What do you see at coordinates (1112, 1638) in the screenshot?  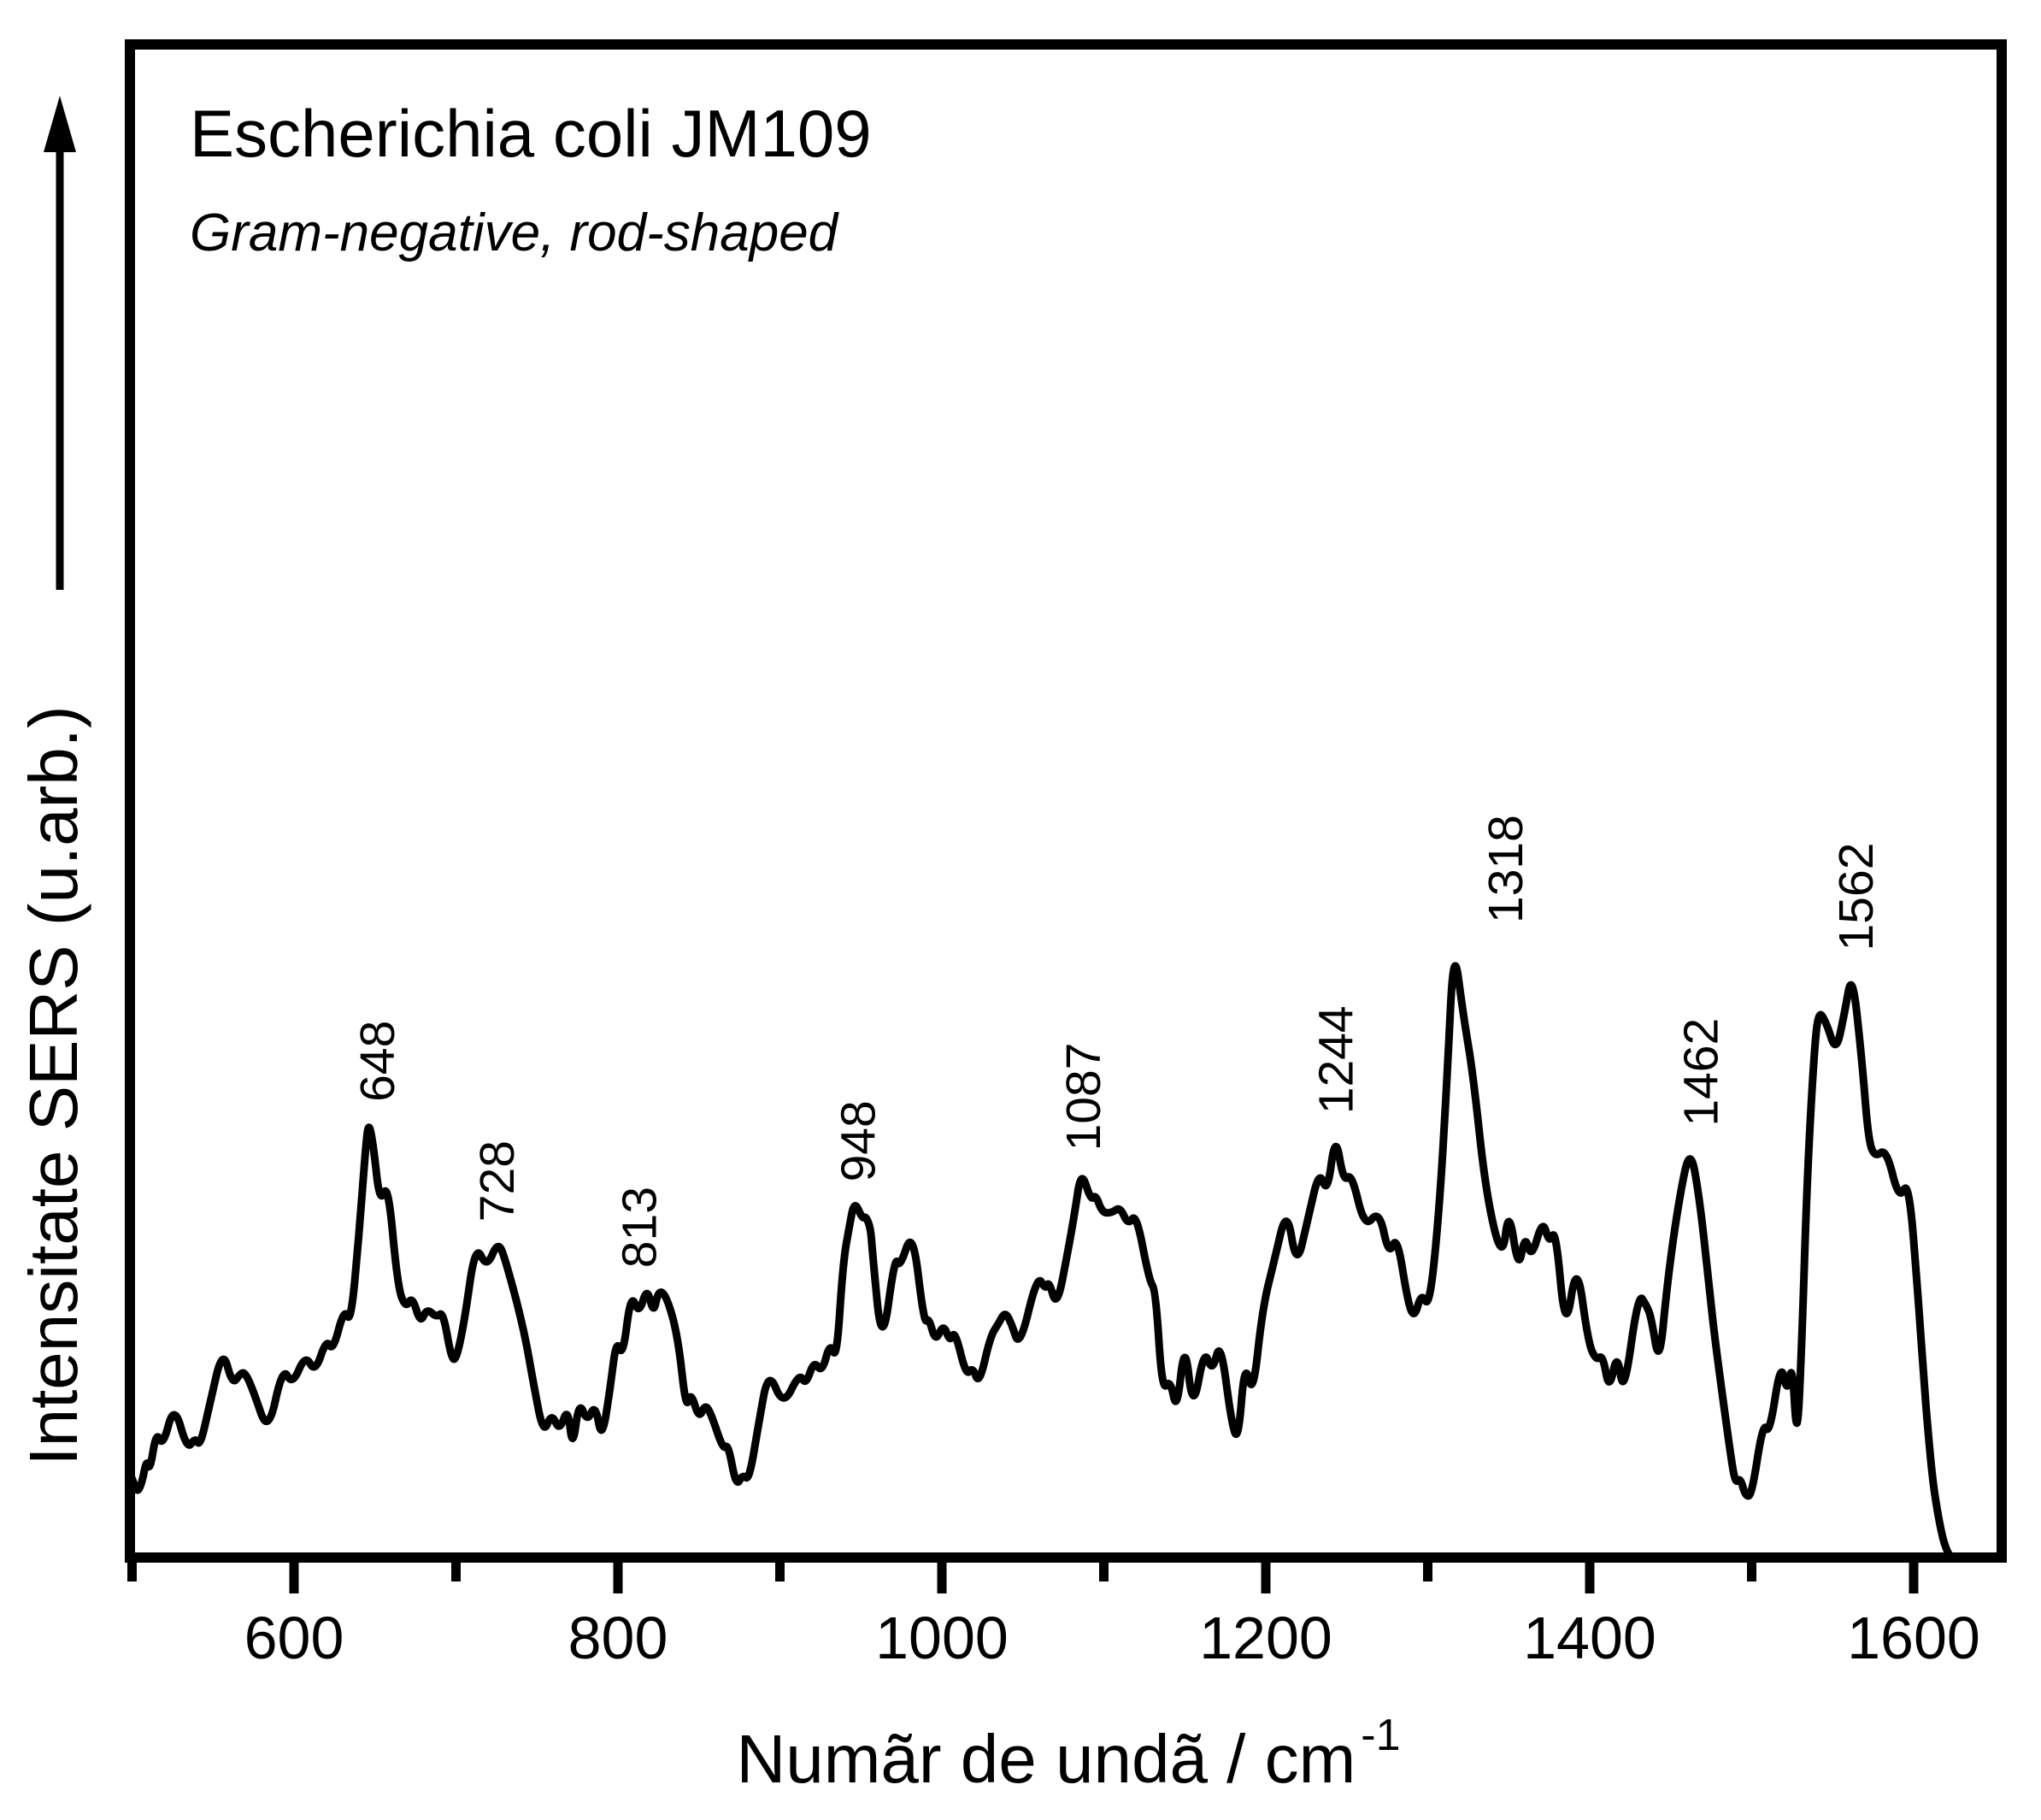 I see `x-axis-tick-labels: 600 800 1000 1200 1400 1600` at bounding box center [1112, 1638].